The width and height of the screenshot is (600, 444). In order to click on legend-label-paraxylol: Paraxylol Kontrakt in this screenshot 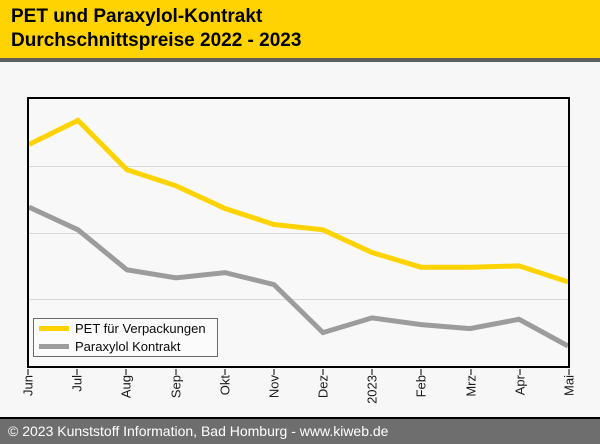, I will do `click(128, 346)`.